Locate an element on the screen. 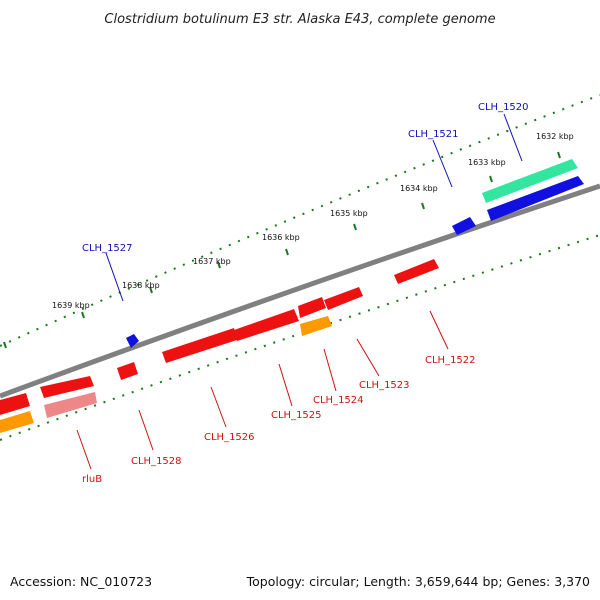  tick-label: 1632 kbp is located at coordinates (555, 136).